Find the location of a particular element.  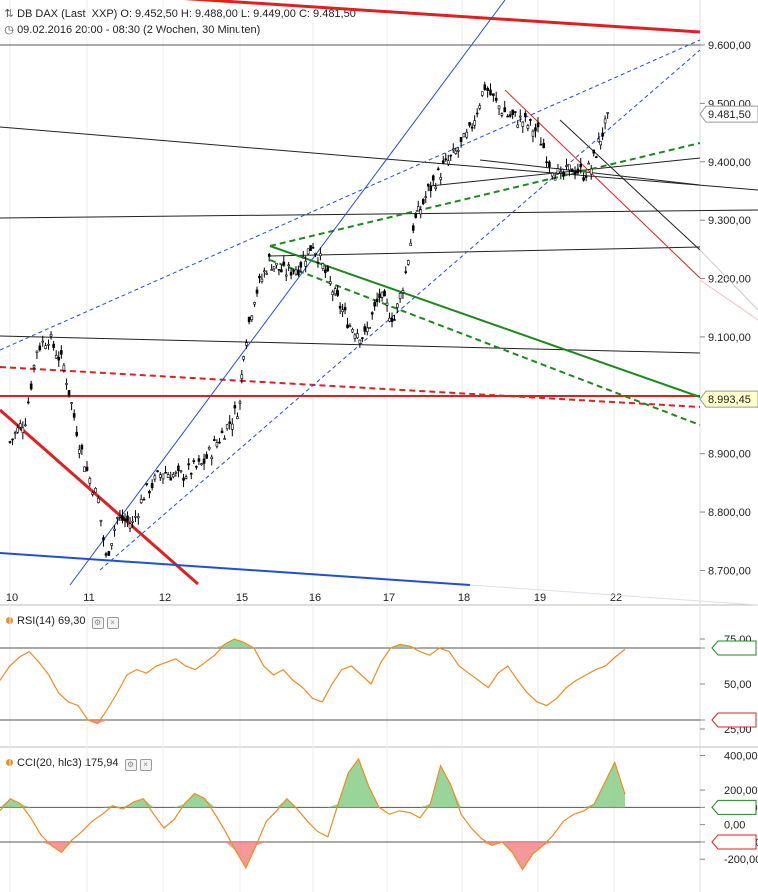

rsi-settings-icon: ⚙ is located at coordinates (97, 623).